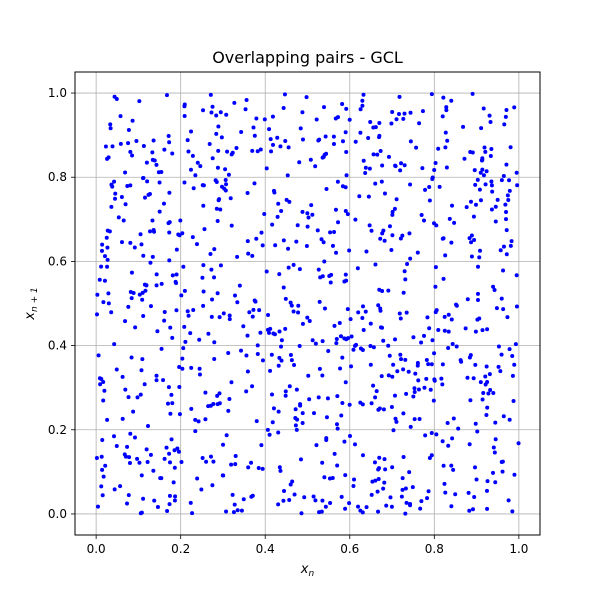 The height and width of the screenshot is (600, 600). Describe the element at coordinates (518, 549) in the screenshot. I see `x-tick-label: 1.0` at that location.